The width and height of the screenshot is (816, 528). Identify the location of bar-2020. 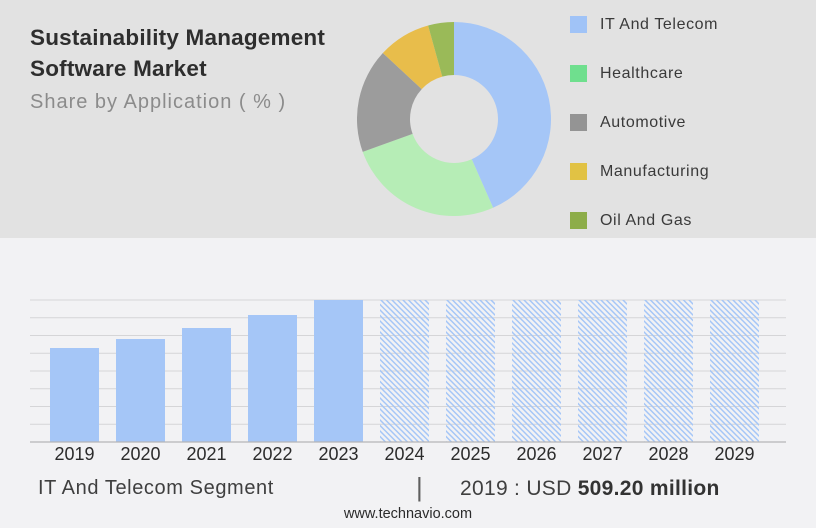
(140, 390).